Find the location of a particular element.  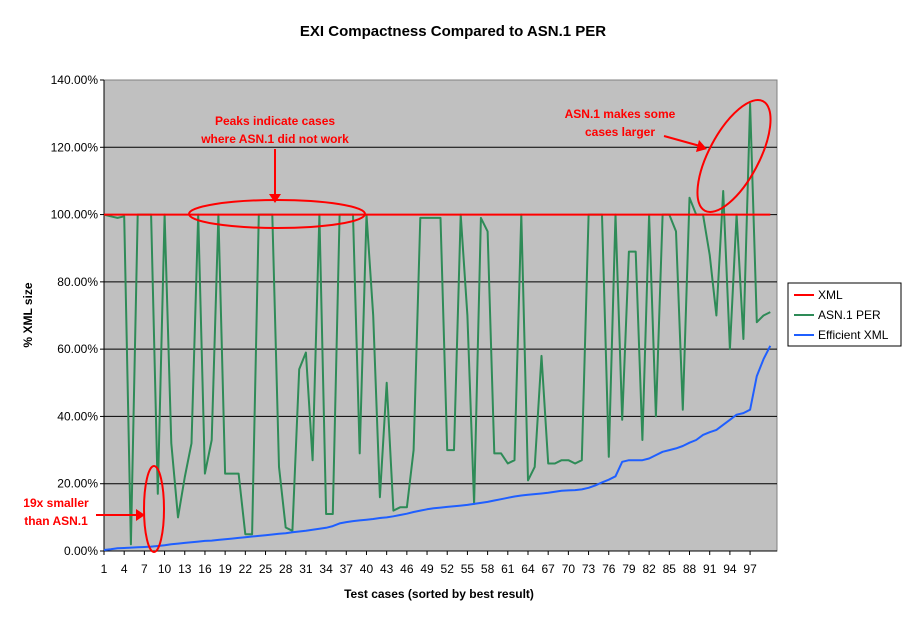

y-tick-label: 80.00% is located at coordinates (77, 282).